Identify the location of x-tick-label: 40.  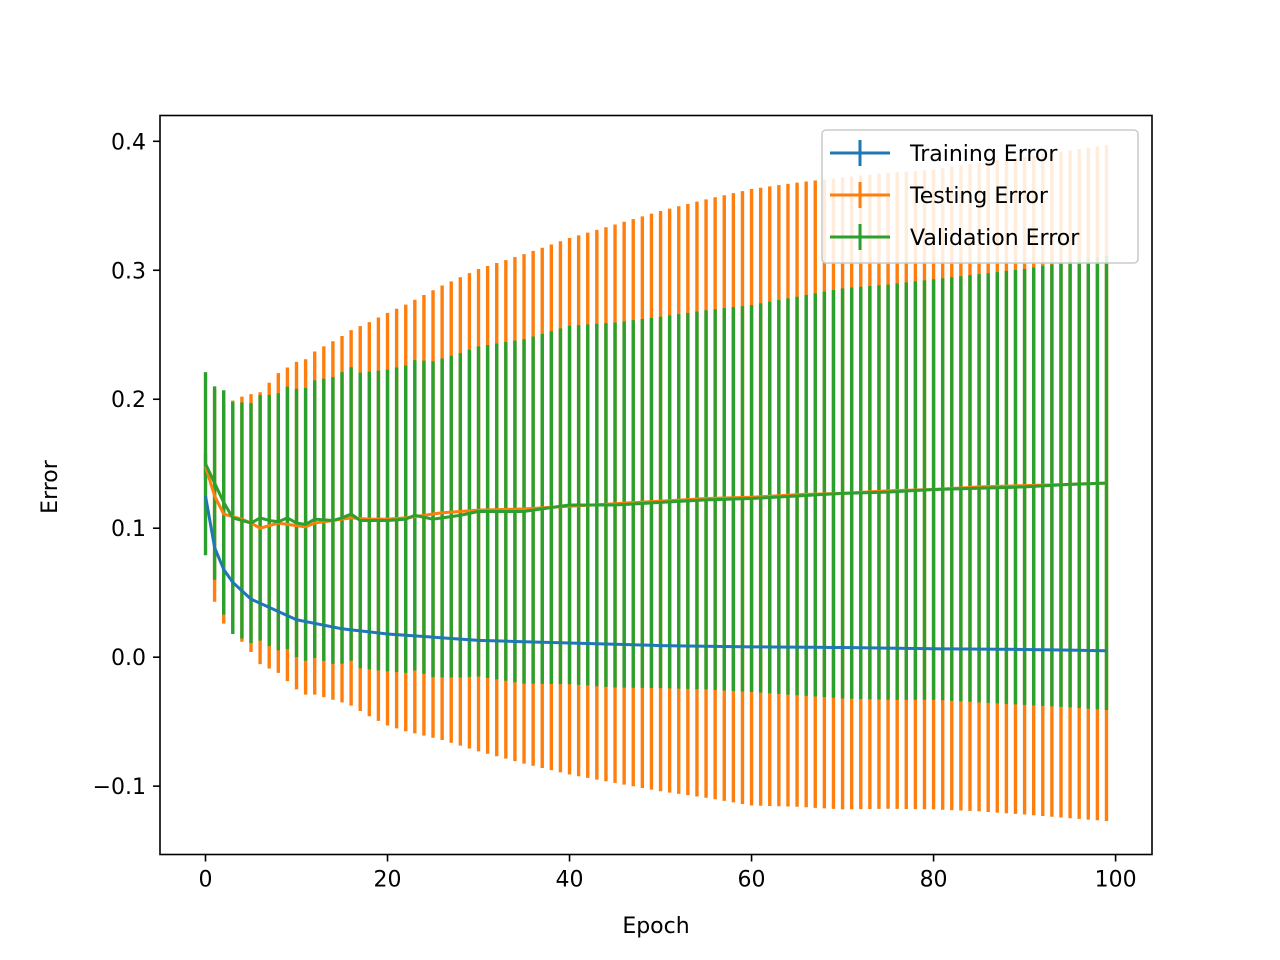
(570, 880).